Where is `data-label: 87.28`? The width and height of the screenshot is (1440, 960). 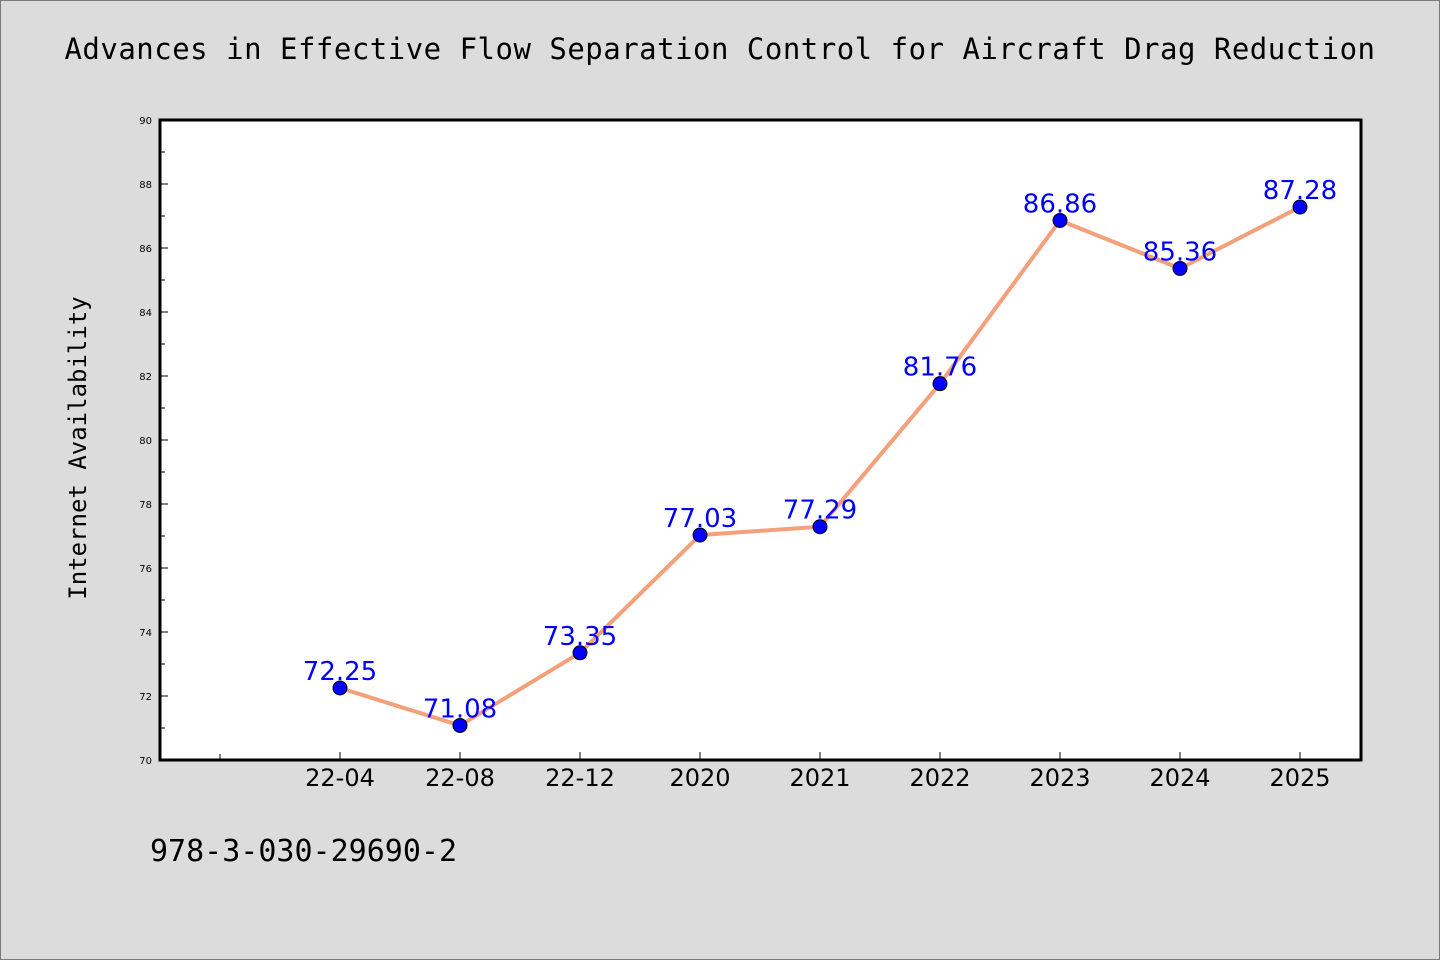
data-label: 87.28 is located at coordinates (1300, 191).